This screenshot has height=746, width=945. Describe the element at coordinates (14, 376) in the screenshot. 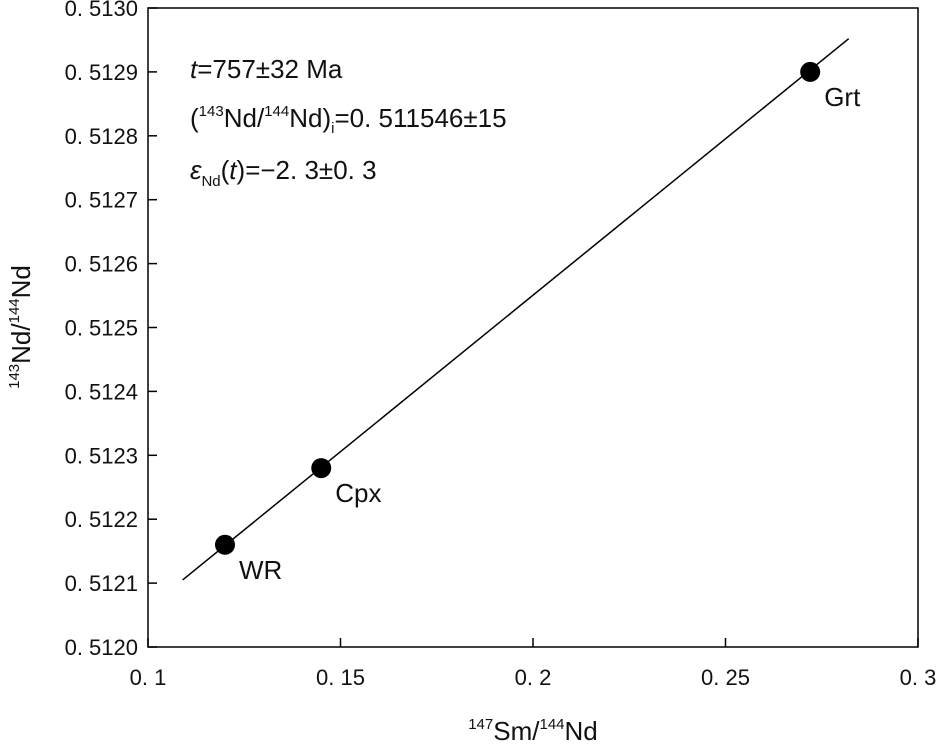

I see `y-title-sup1: 143` at that location.